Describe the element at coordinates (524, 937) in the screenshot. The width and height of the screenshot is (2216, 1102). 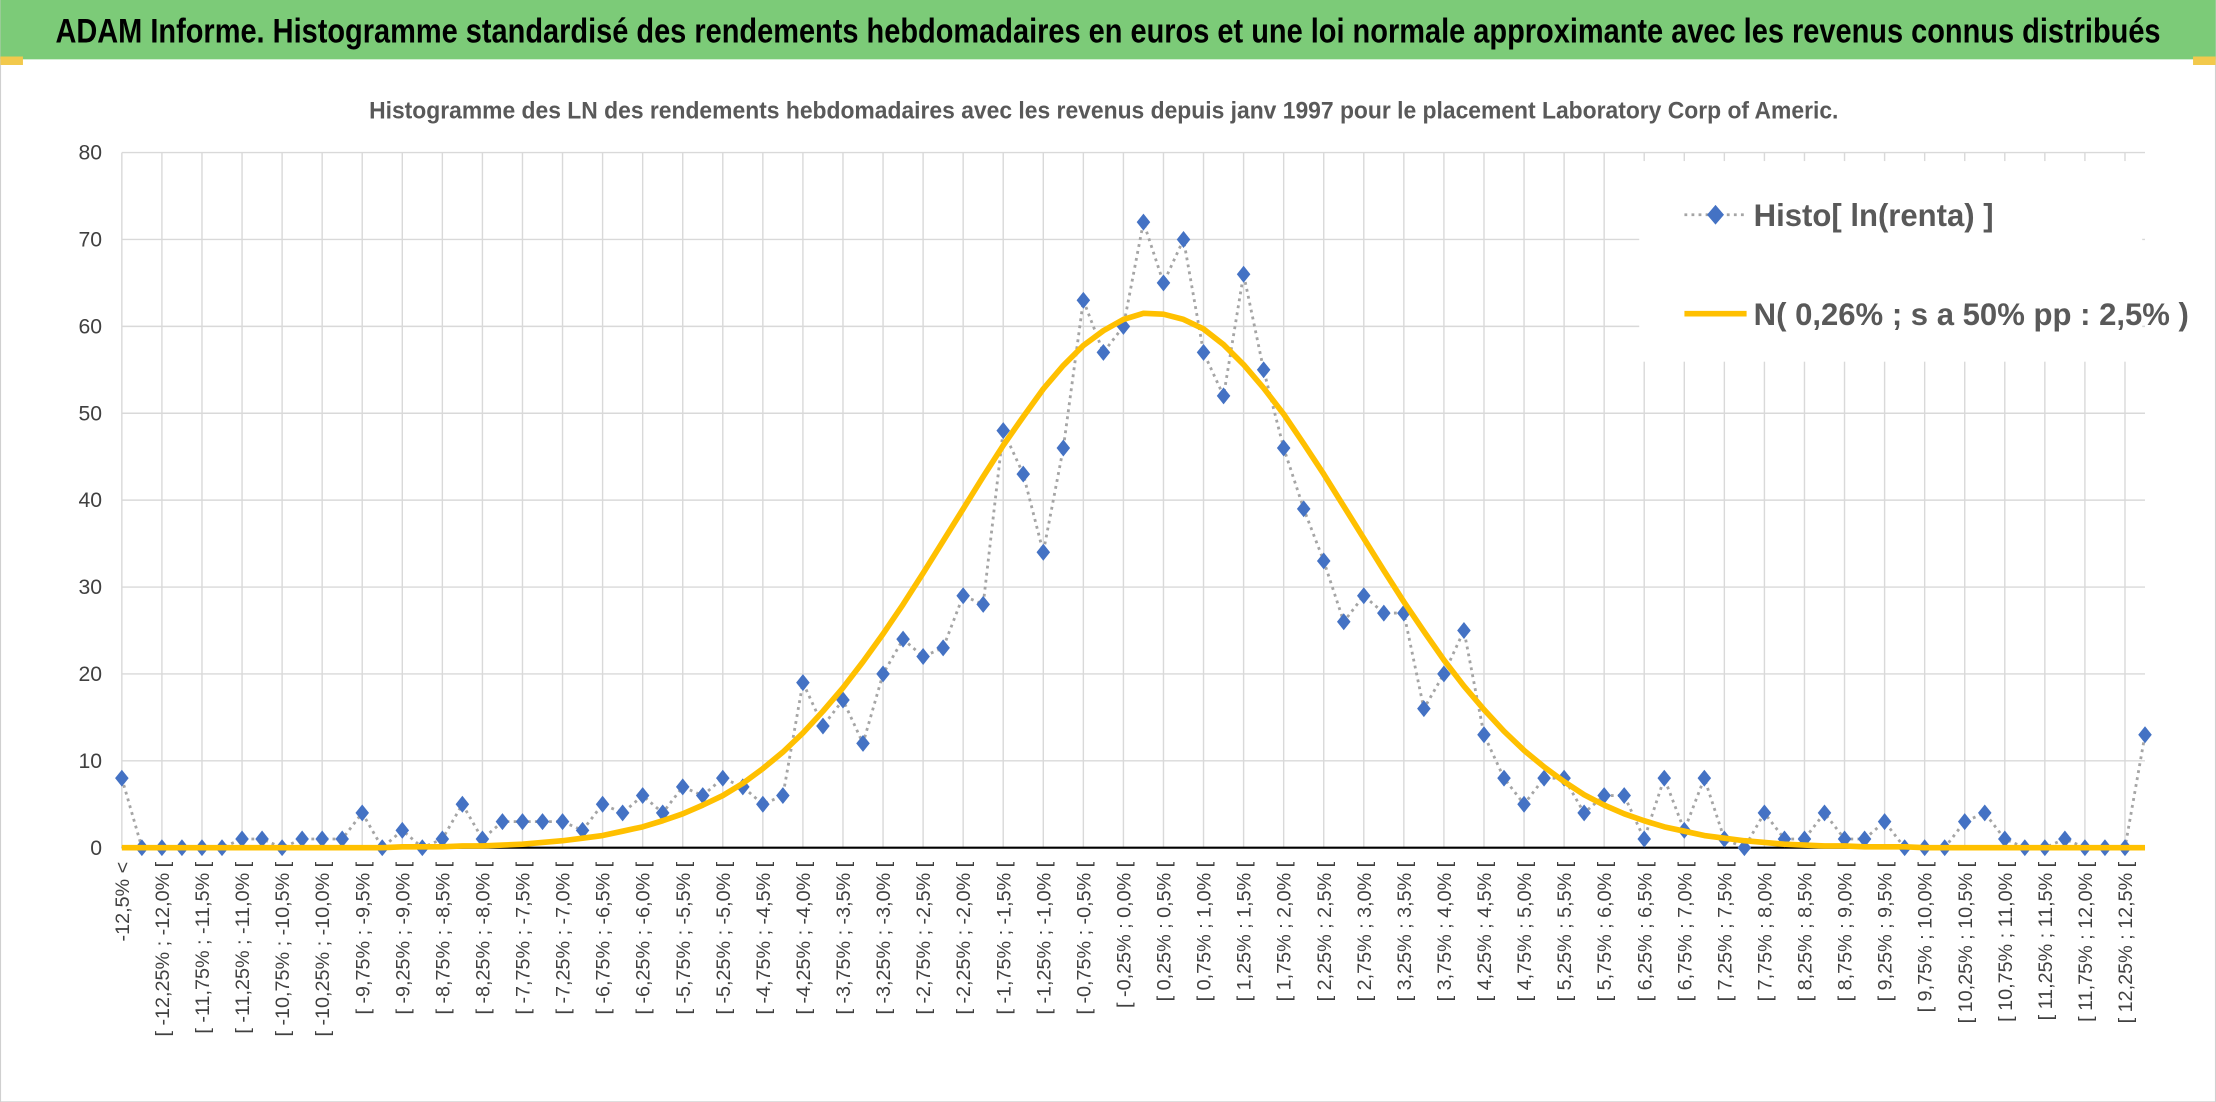
I see `x-tick-label: [ -7,75% ; -7,5% [` at that location.